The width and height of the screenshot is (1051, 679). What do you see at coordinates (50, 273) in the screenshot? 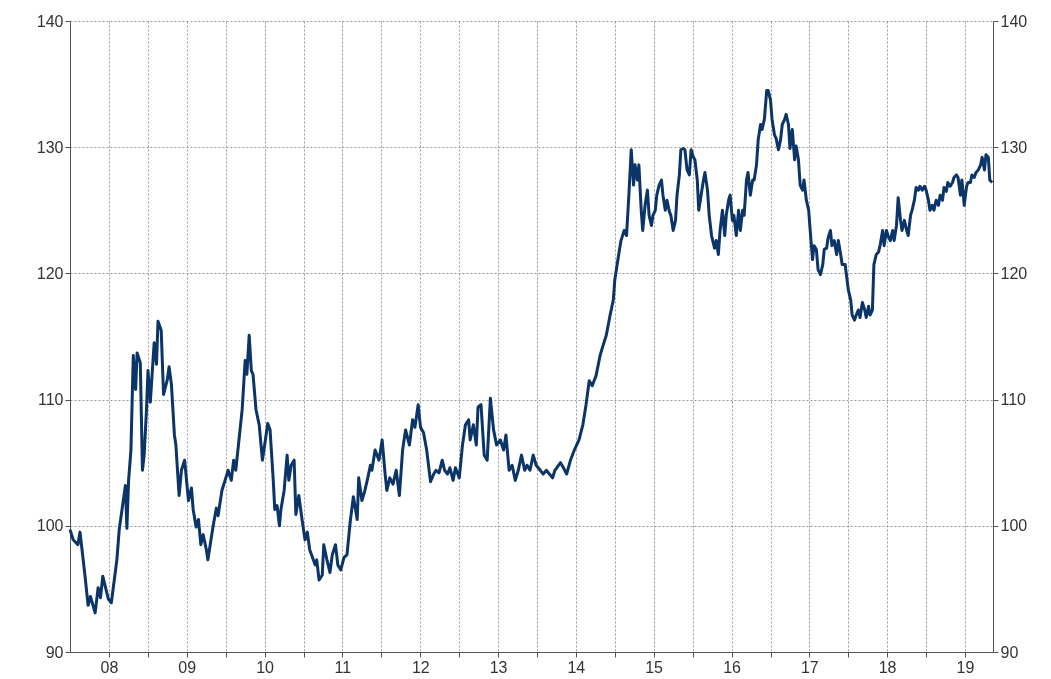
I see `y-tick-label: 120` at bounding box center [50, 273].